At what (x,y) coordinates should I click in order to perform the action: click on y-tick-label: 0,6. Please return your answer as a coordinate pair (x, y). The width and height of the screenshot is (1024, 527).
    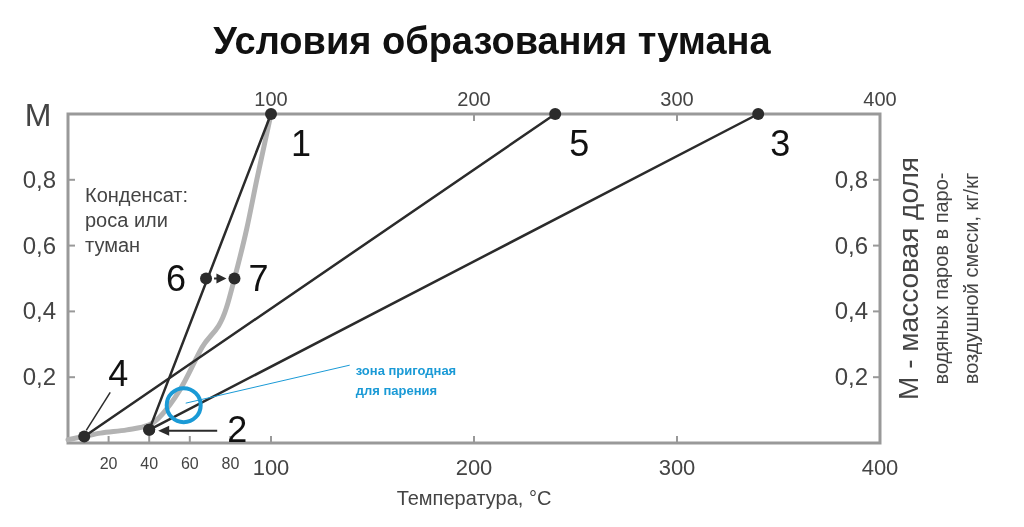
    Looking at the image, I should click on (39, 245).